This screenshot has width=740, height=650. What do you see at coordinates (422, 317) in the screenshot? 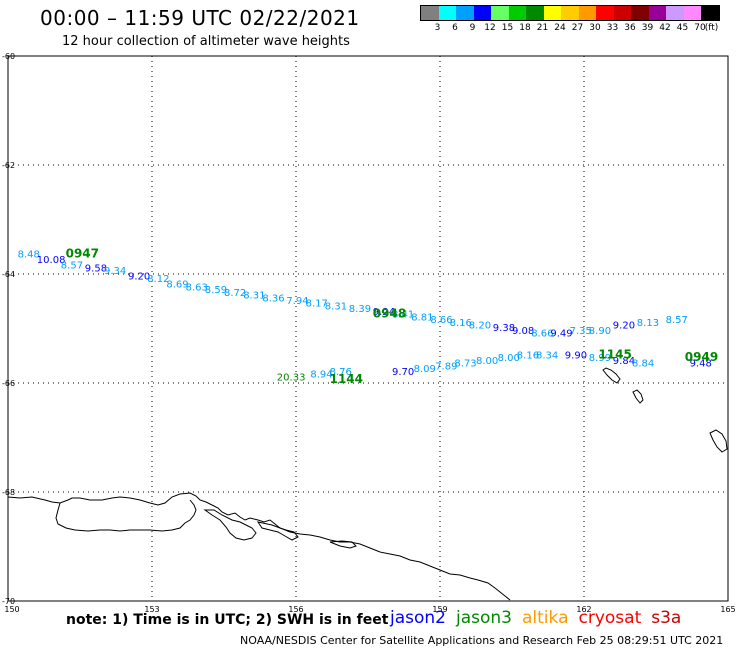
I see `swh-value-label: 8.81` at bounding box center [422, 317].